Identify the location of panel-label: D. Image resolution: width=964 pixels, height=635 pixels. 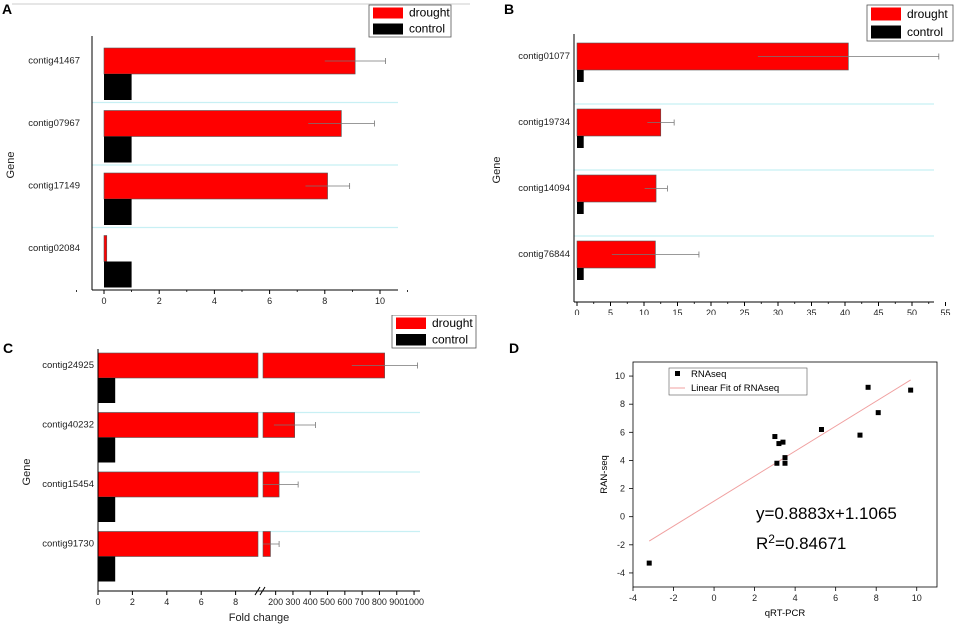
(514, 348).